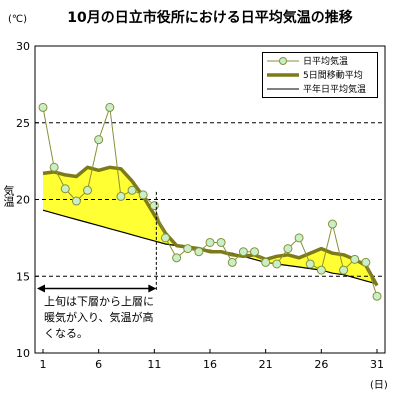 The image size is (400, 400). I want to click on legend-label-moving-average: 5日間移動平均, so click(333, 76).